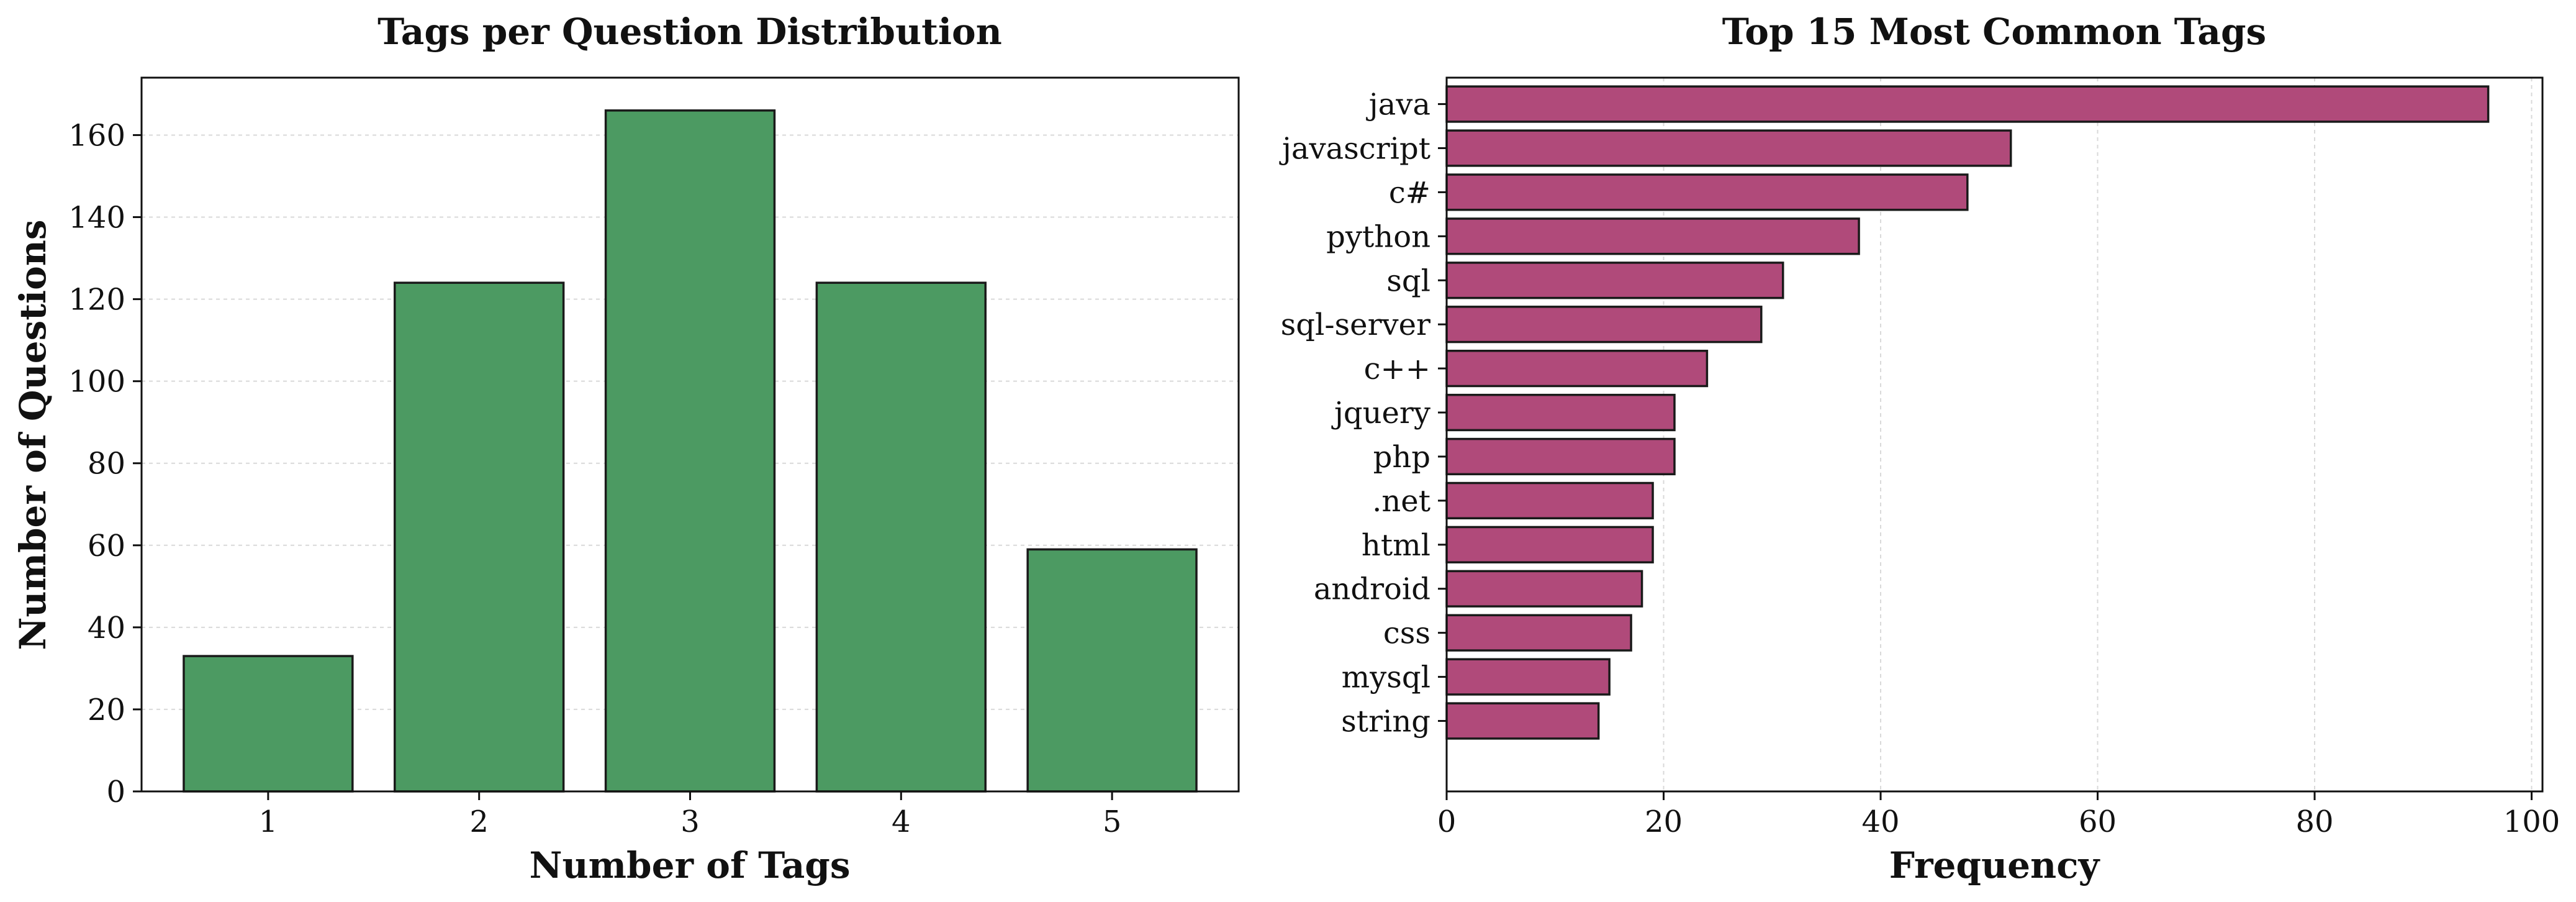 The height and width of the screenshot is (902, 2576). Describe the element at coordinates (33, 435) in the screenshot. I see `left-y-axis-label: Number of Questions` at that location.